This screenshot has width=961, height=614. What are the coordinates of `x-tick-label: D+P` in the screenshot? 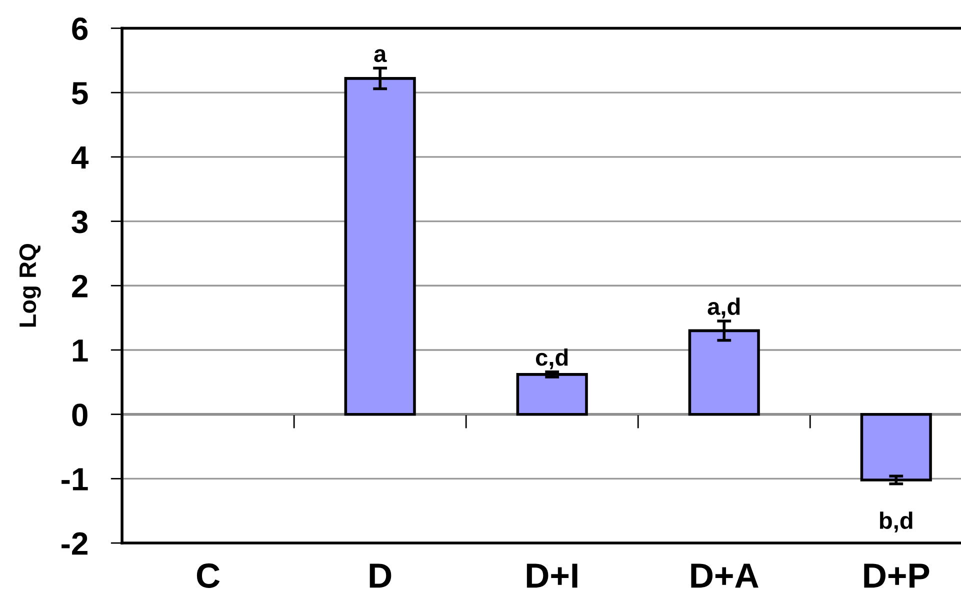 It's located at (897, 576).